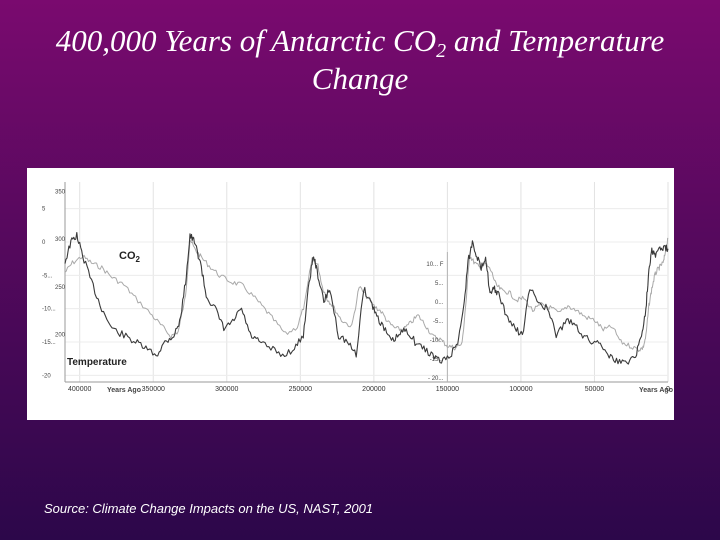 The image size is (720, 540). I want to click on co2-tick-label: 350, so click(60, 193).